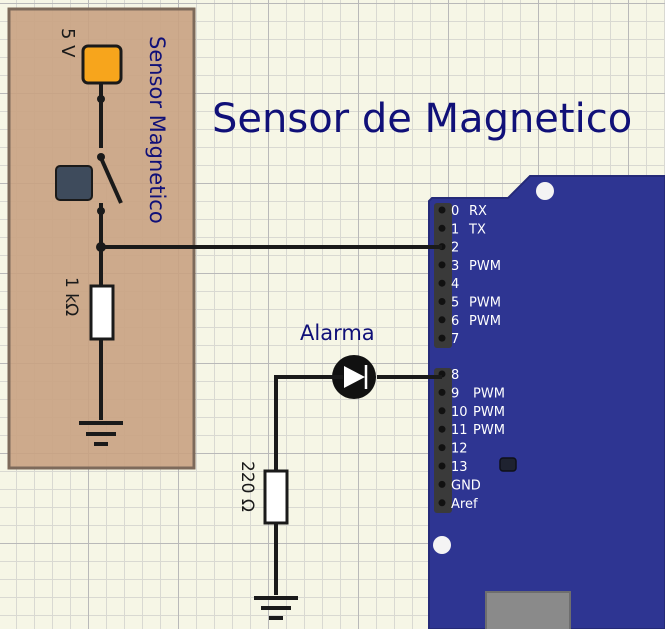  I want to click on resistor-1k-label: 1 kΩ, so click(71, 296).